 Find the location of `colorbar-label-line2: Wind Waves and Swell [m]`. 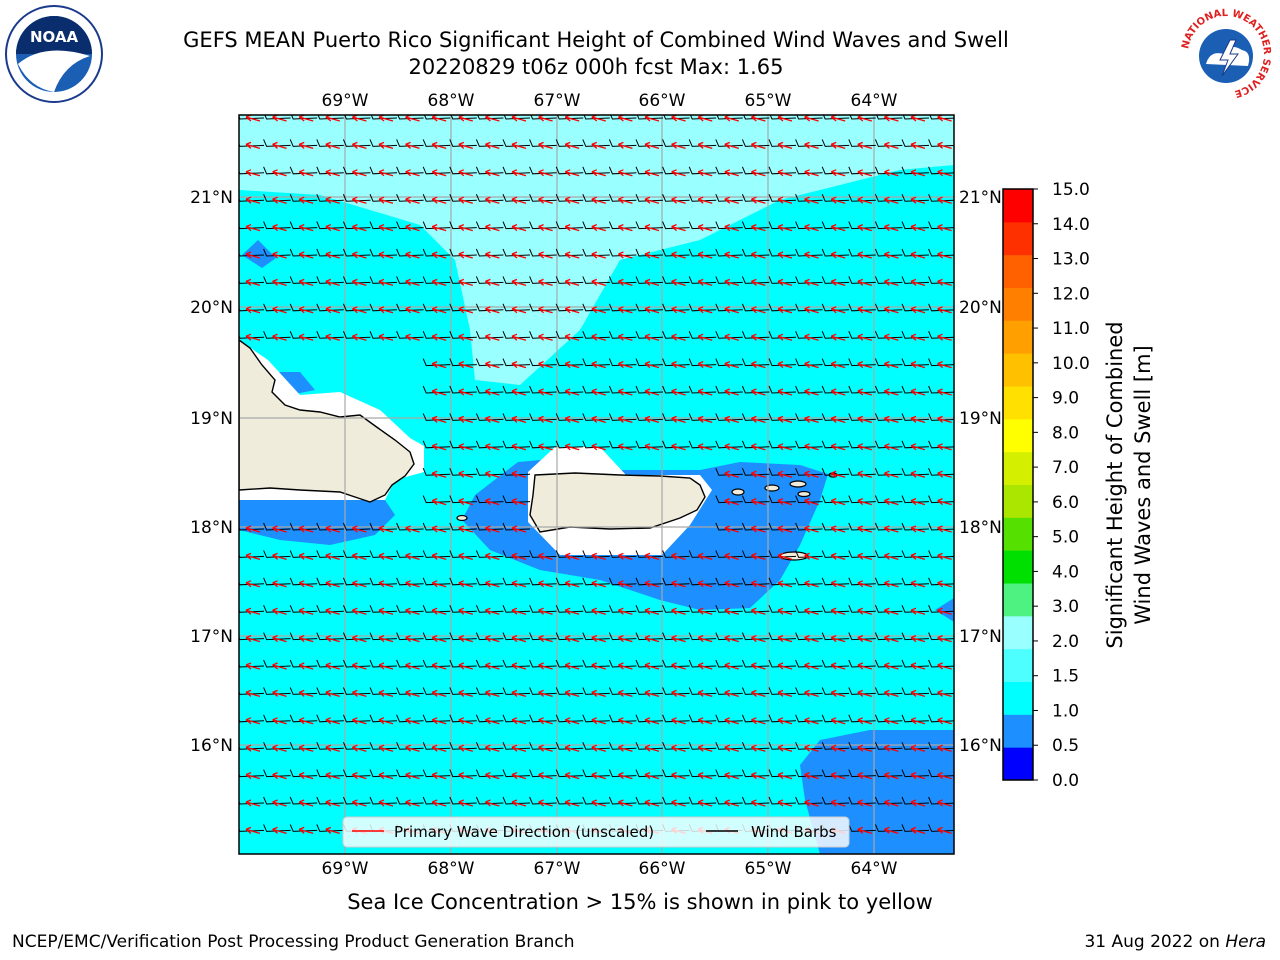

colorbar-label-line2: Wind Waves and Swell [m] is located at coordinates (1143, 485).